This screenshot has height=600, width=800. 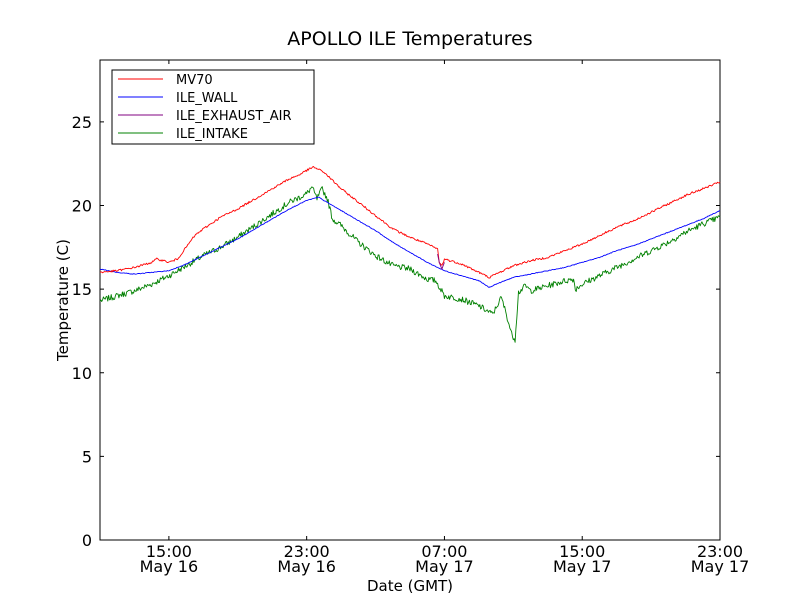 I want to click on y-tick-label: 15, so click(x=82, y=289).